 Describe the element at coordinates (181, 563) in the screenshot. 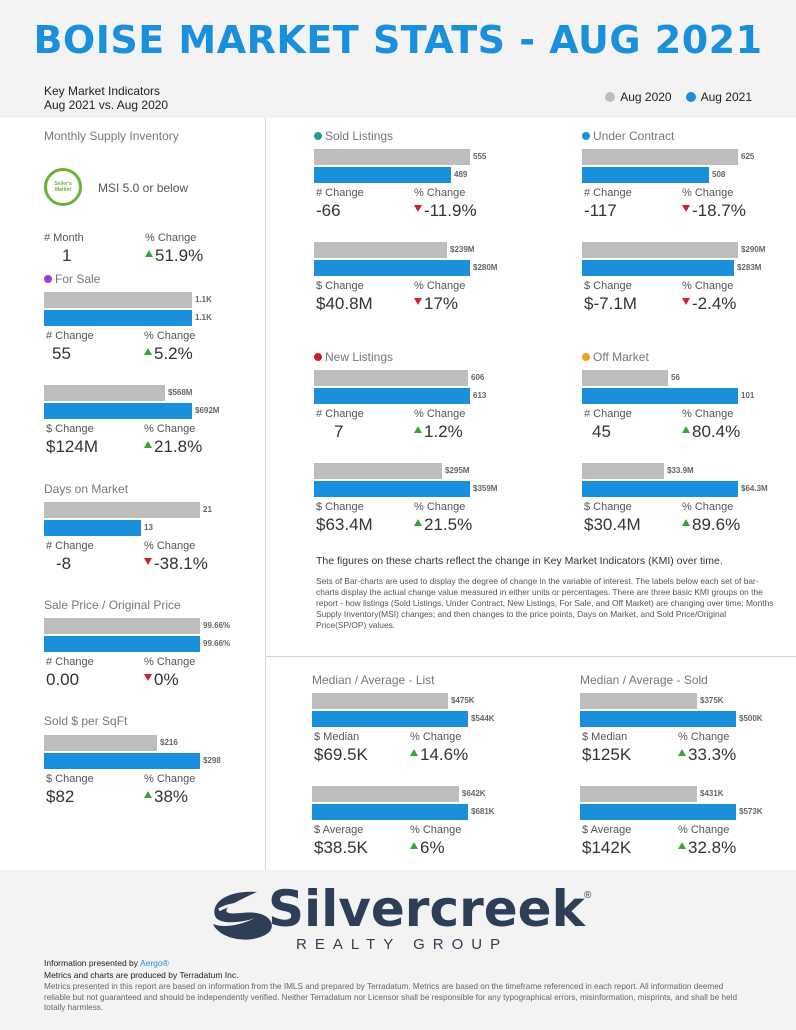

I see `dom-pct-value: -38.1%` at that location.